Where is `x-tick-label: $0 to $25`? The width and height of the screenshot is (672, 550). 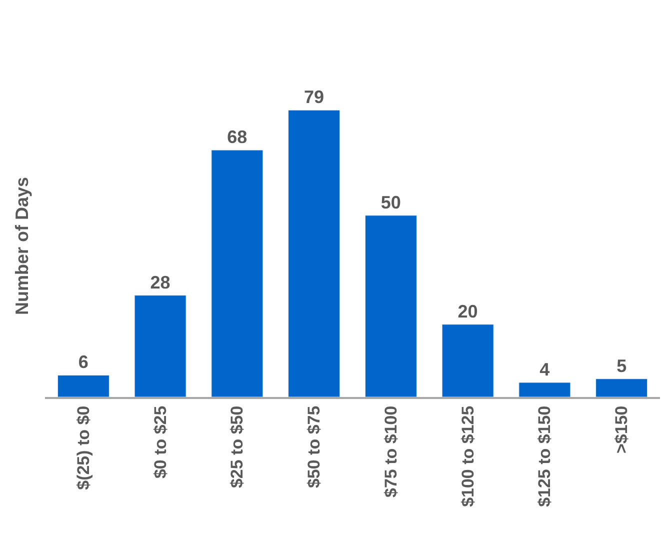
x-tick-label: $0 to $25 is located at coordinates (160, 442).